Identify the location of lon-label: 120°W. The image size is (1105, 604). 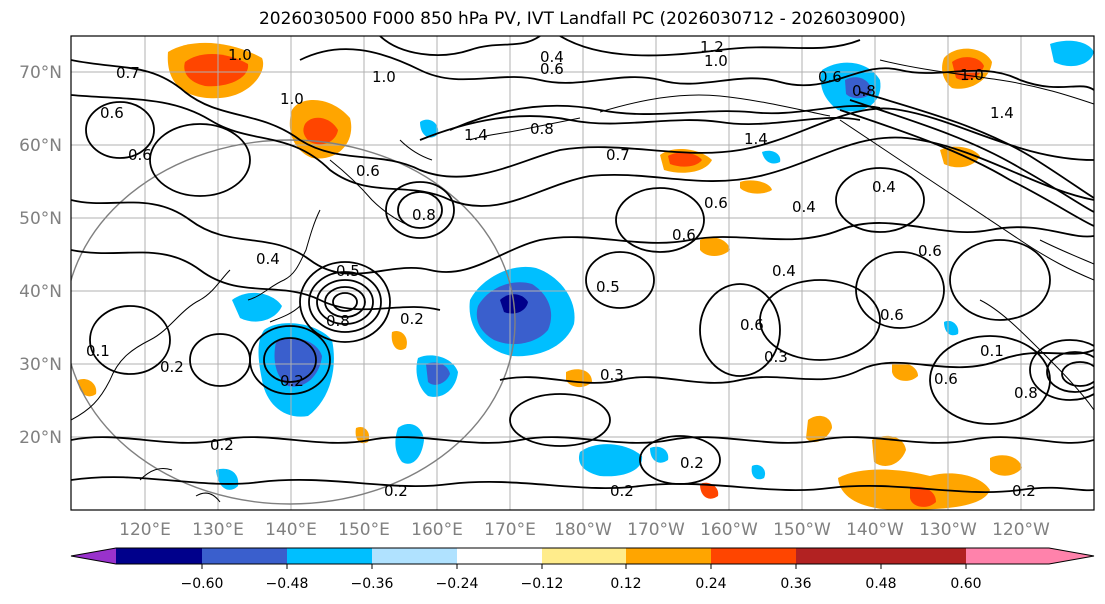
(1021, 530).